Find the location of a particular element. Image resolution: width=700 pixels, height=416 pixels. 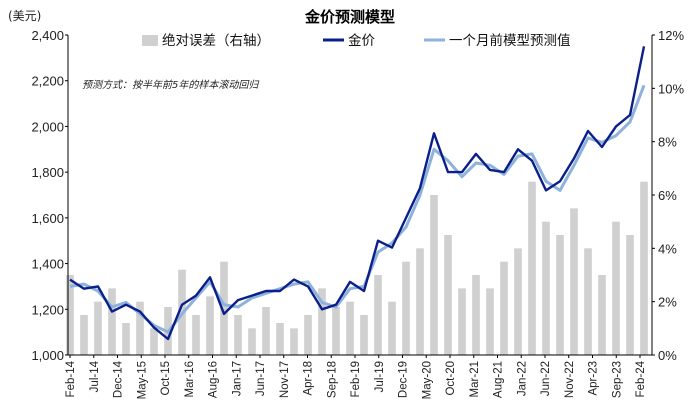

legend-label-gold: 金价 is located at coordinates (361, 41).